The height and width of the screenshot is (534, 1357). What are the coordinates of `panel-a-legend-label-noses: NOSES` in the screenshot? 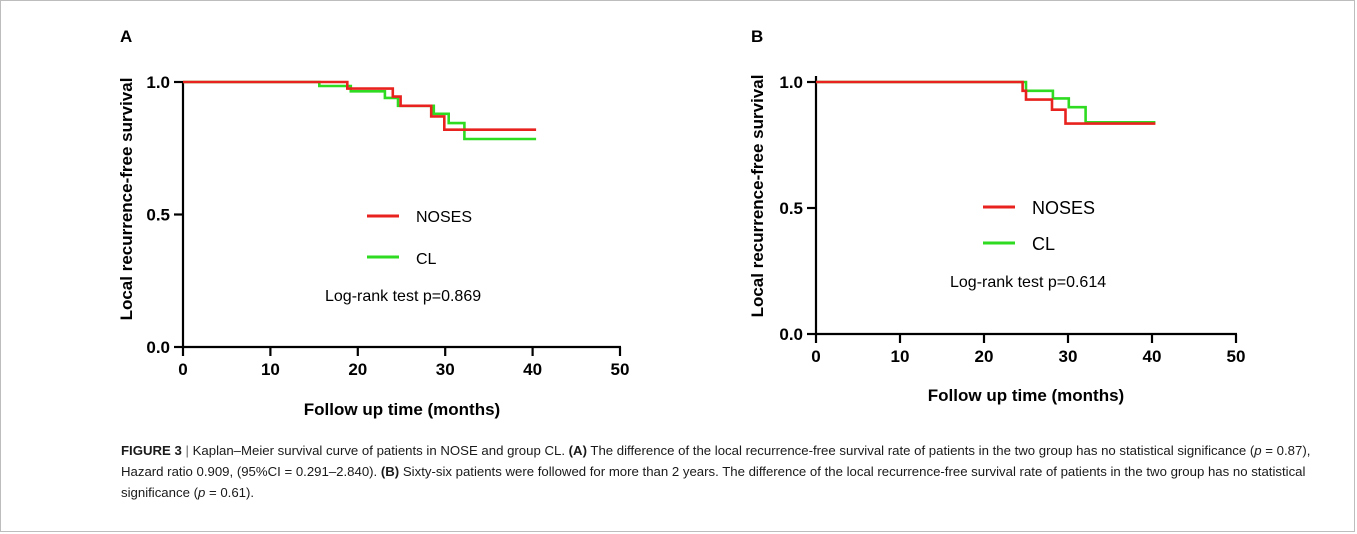 It's located at (444, 217).